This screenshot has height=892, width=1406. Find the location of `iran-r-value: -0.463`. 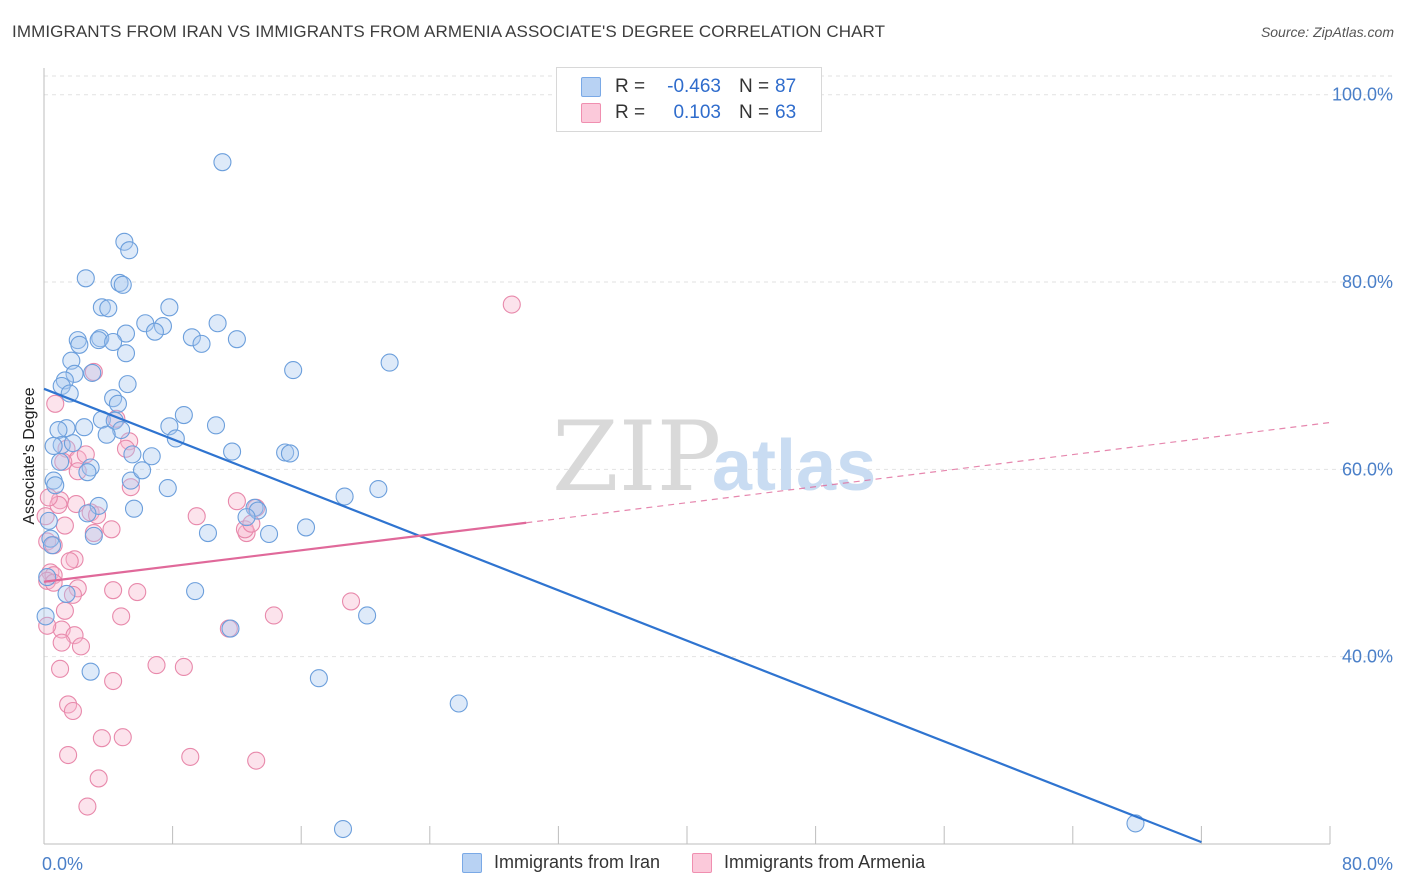

iran-r-value: -0.463 is located at coordinates (694, 86).